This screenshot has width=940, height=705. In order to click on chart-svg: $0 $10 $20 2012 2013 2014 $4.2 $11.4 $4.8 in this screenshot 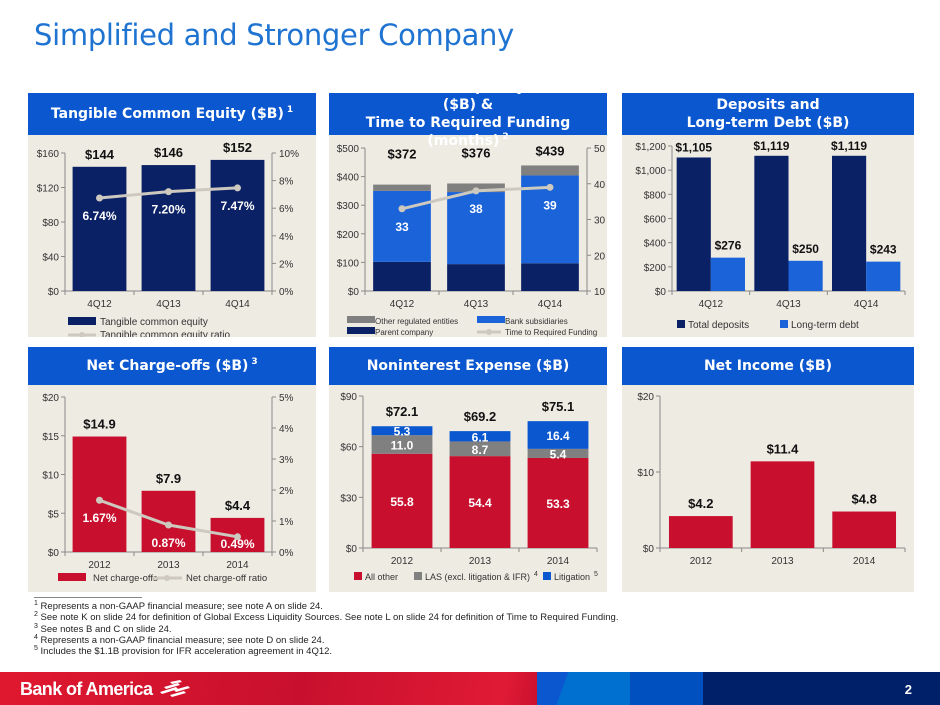, I will do `click(771, 479)`.